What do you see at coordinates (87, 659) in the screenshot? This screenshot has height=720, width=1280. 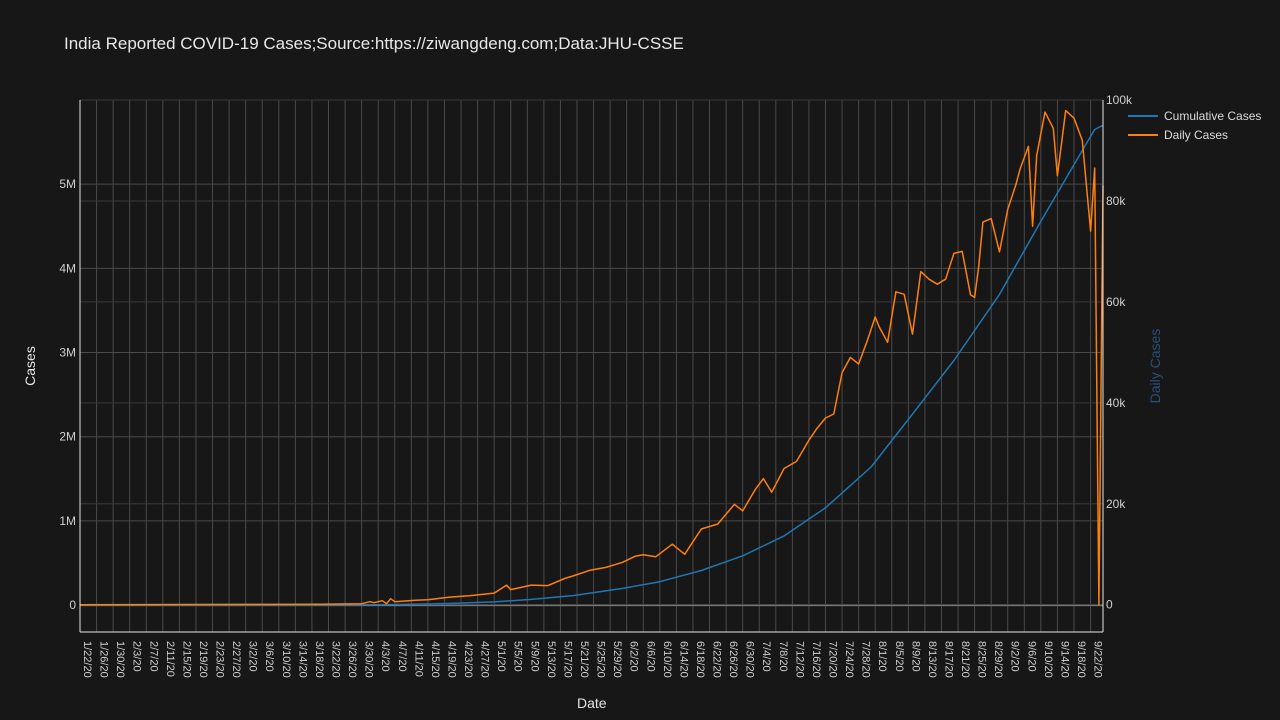 I see `x-tick-label: 1/22/20` at bounding box center [87, 659].